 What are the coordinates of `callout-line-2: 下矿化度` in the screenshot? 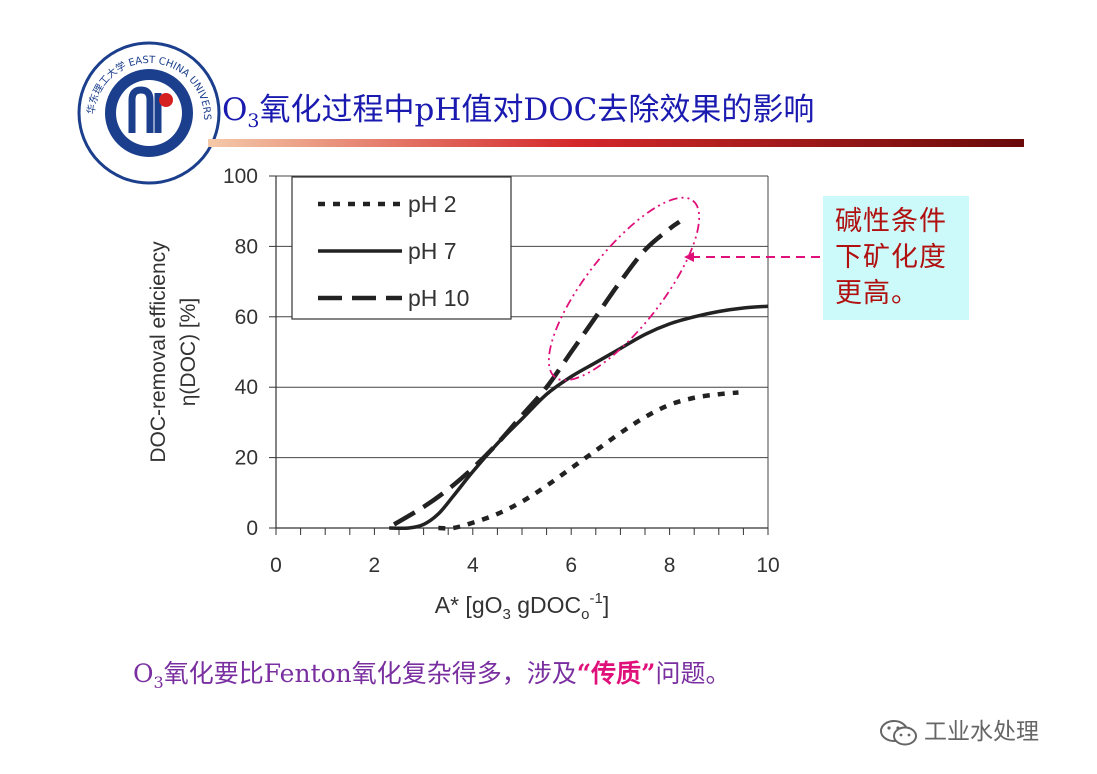 It's located at (891, 257).